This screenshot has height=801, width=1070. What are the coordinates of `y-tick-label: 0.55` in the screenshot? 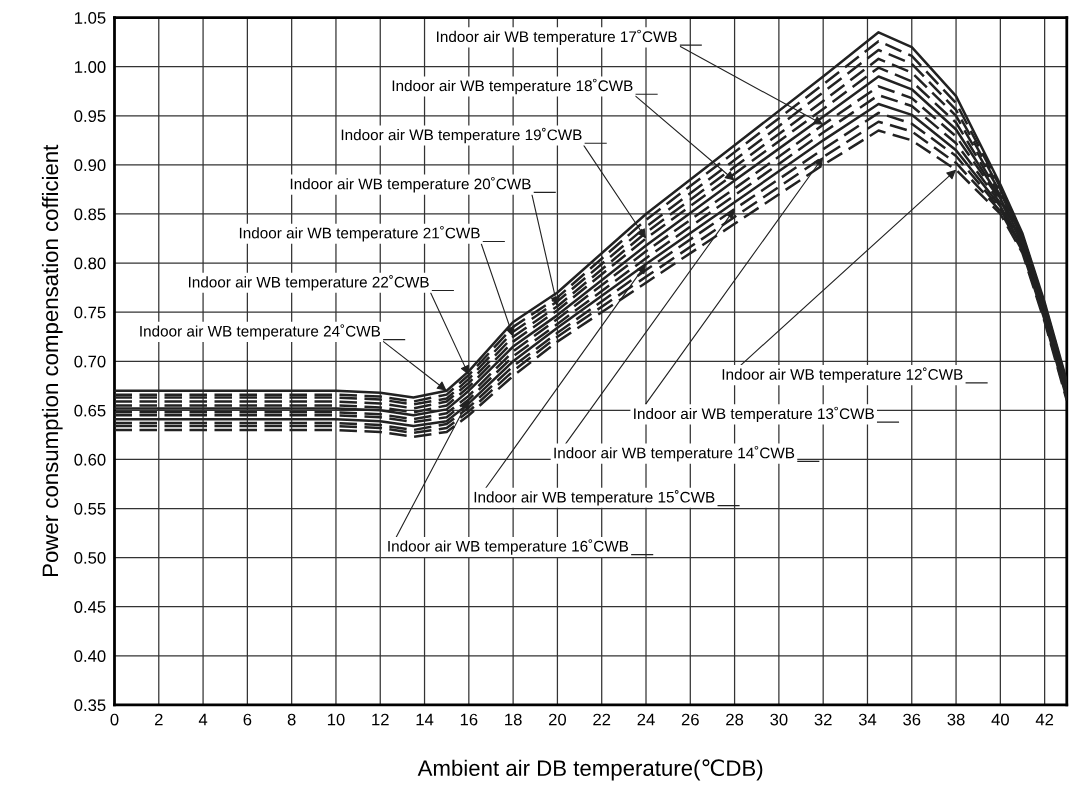 It's located at (90, 508).